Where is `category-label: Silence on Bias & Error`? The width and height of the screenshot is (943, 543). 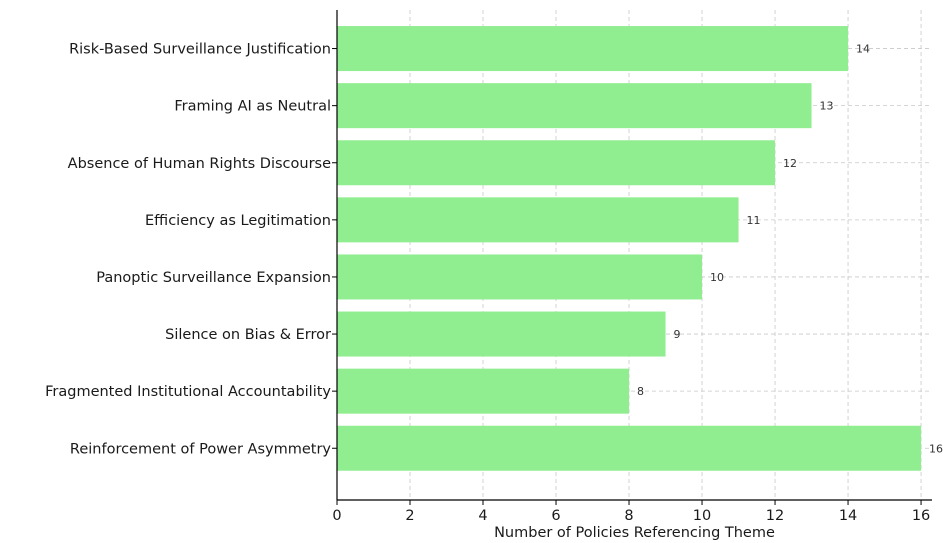
category-label: Silence on Bias & Error is located at coordinates (248, 335).